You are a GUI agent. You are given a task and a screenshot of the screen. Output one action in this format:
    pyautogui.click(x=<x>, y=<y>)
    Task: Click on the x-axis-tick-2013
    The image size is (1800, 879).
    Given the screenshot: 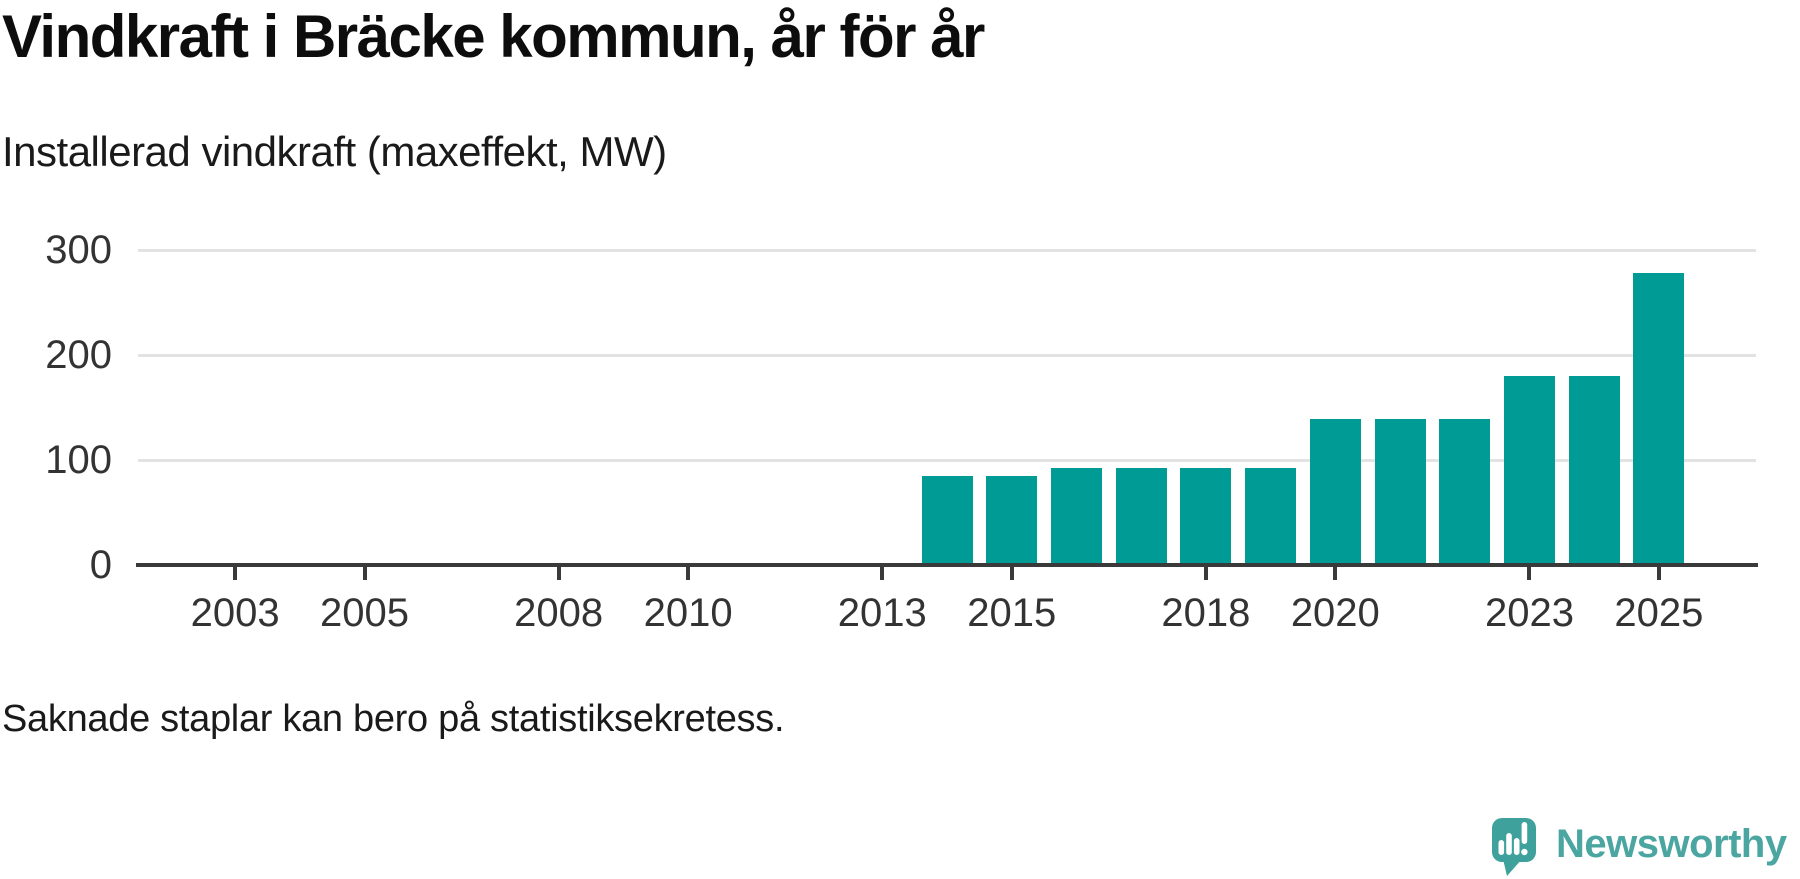 What is the action you would take?
    pyautogui.click(x=882, y=572)
    